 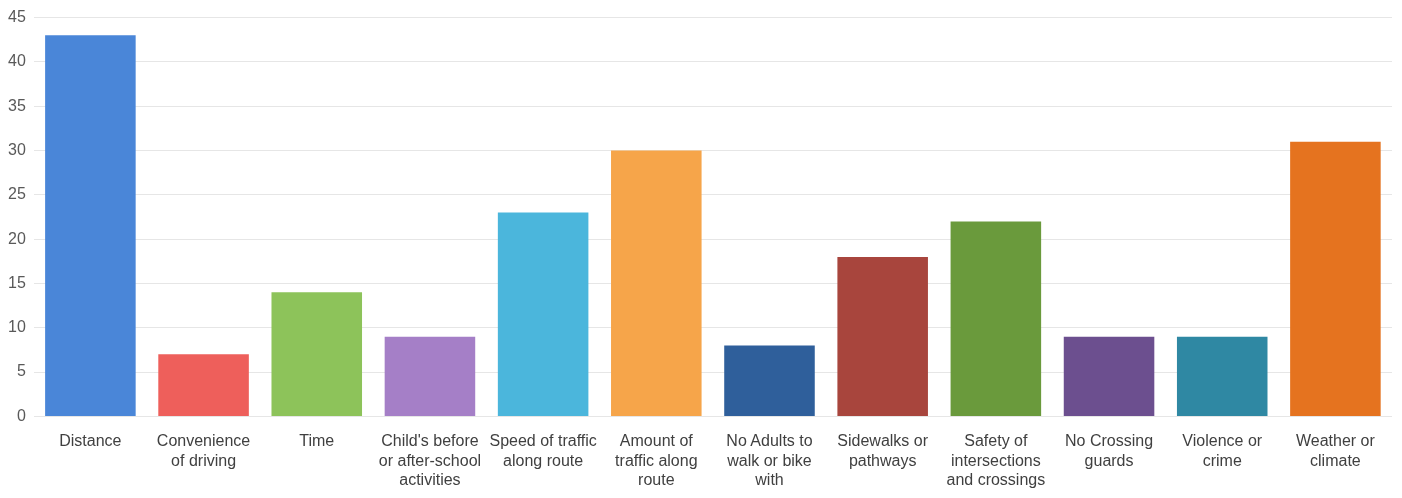 What do you see at coordinates (430, 460) in the screenshot?
I see `x-tick-label: Child's before or after-school activities` at bounding box center [430, 460].